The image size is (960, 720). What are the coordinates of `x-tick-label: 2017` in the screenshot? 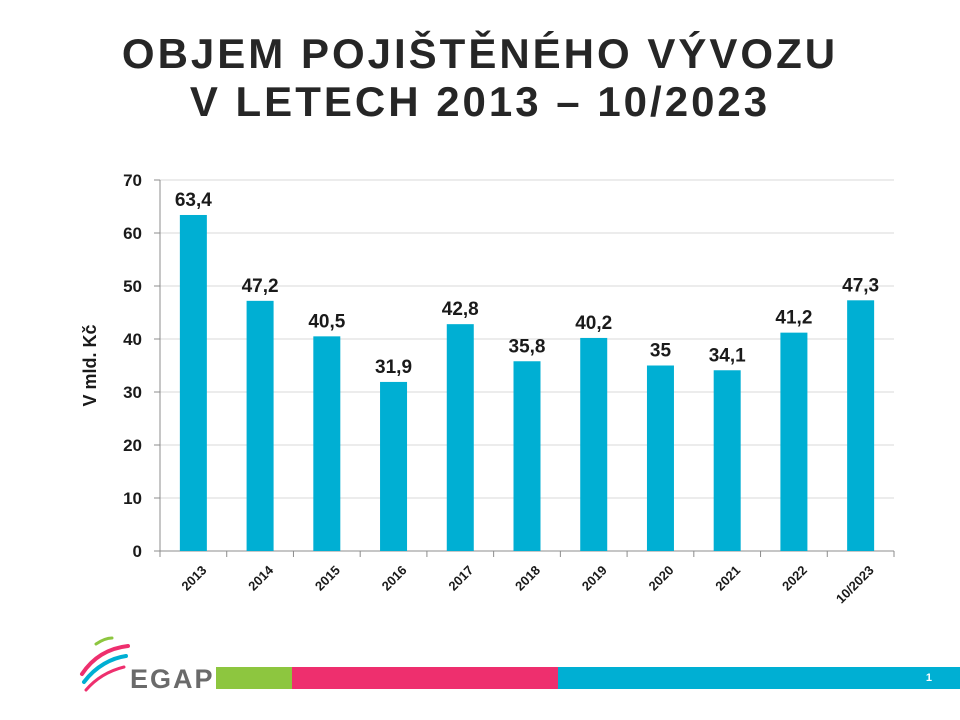 It's located at (460, 578).